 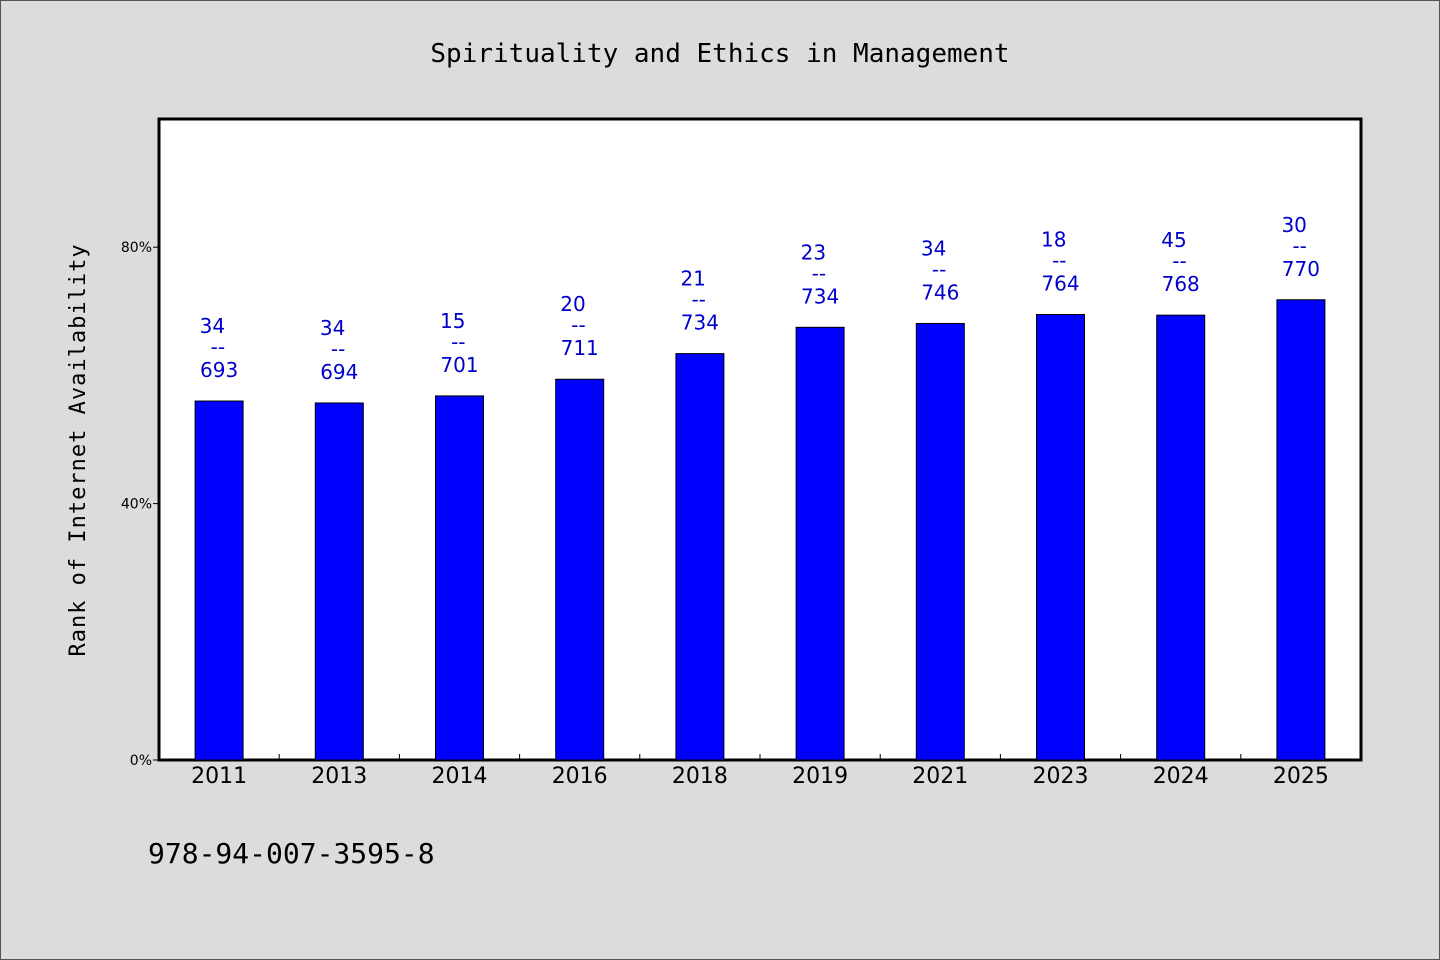 What do you see at coordinates (700, 776) in the screenshot?
I see `x-tick-label-2018: 2018` at bounding box center [700, 776].